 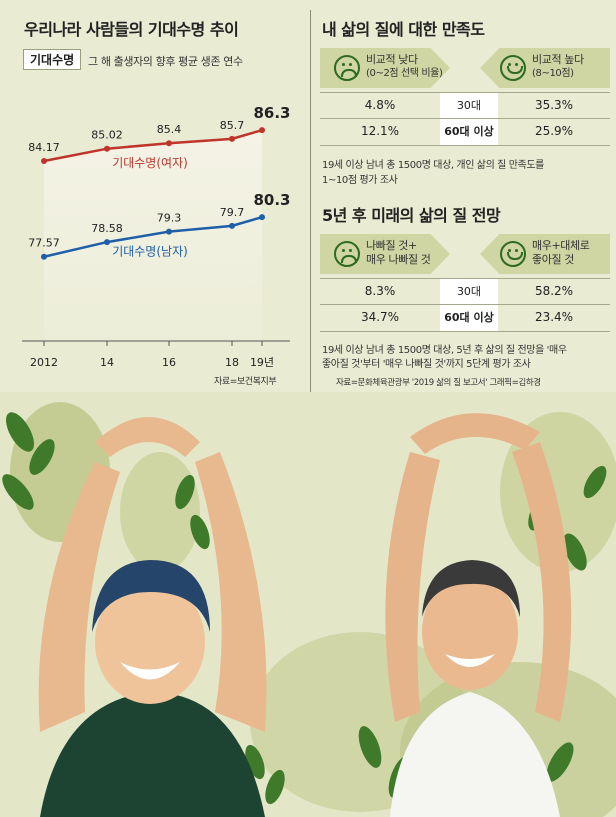 I want to click on x-tick-label: 2012, so click(x=44, y=362).